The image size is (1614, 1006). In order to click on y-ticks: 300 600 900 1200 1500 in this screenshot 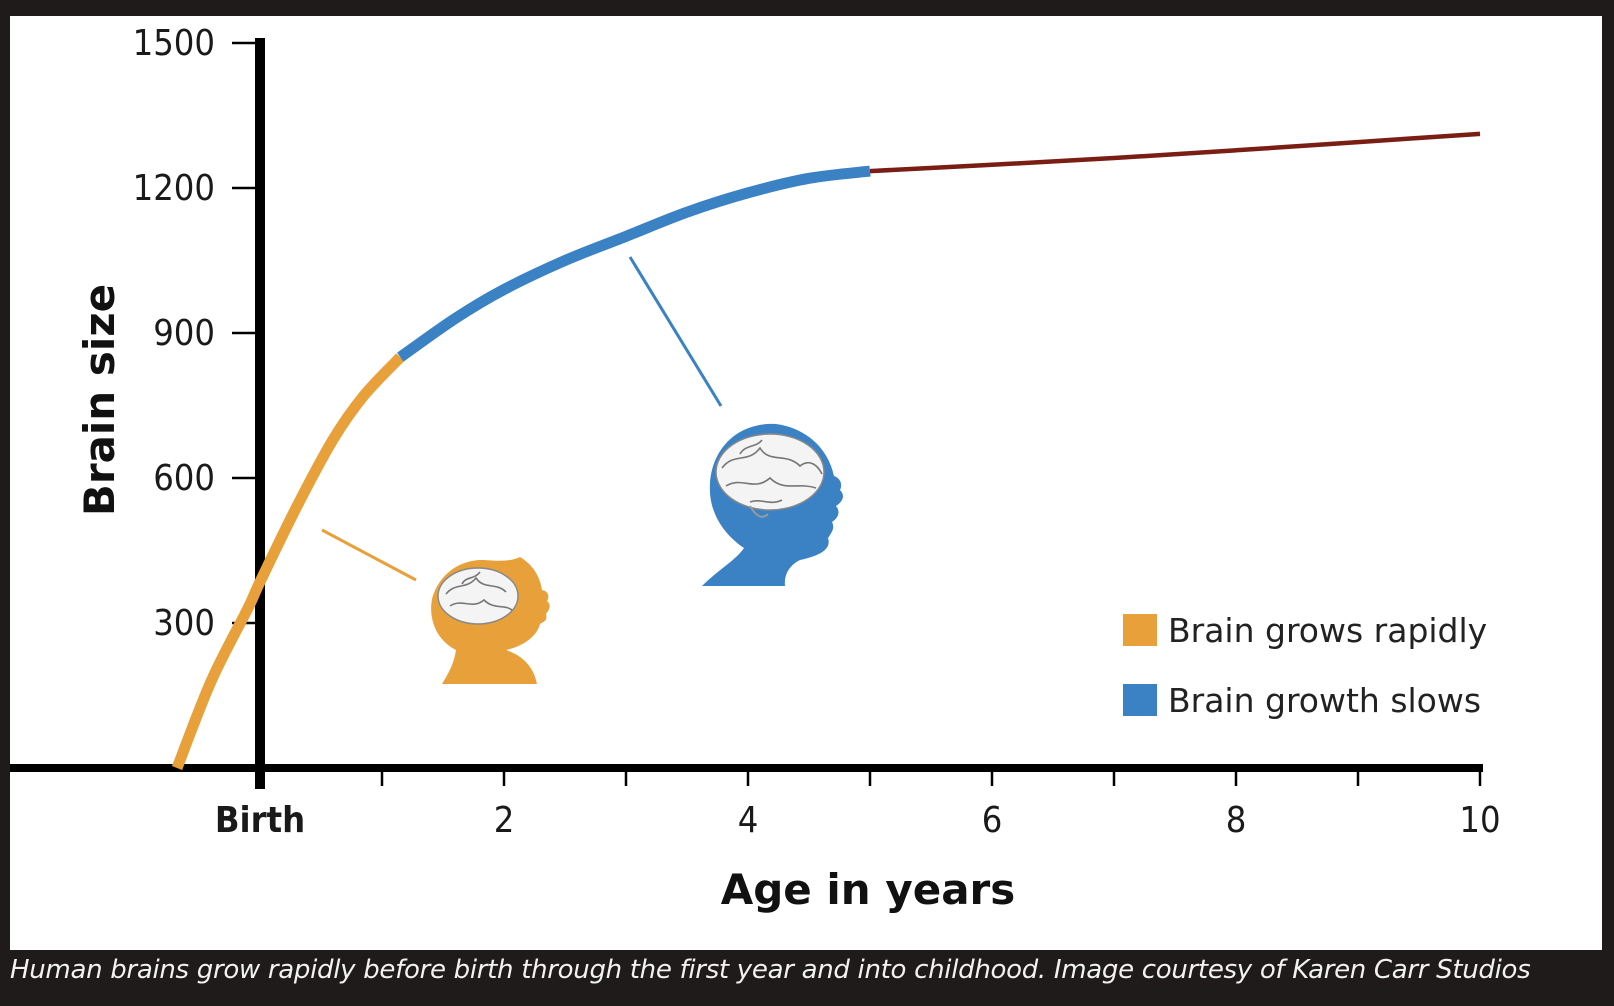, I will do `click(196, 333)`.